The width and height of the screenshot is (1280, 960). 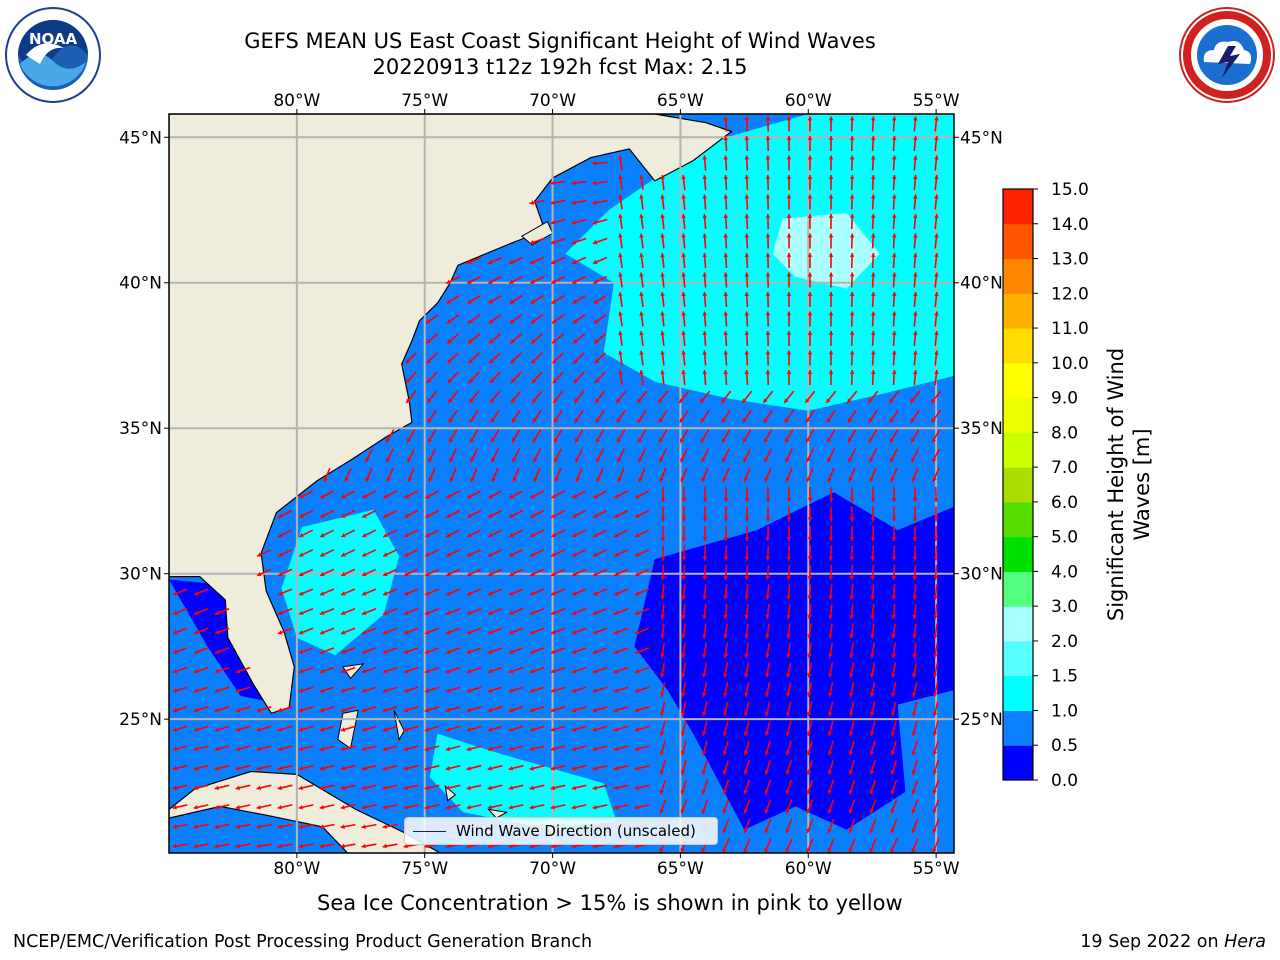 What do you see at coordinates (305, 811) in the screenshot?
I see `land-cuba` at bounding box center [305, 811].